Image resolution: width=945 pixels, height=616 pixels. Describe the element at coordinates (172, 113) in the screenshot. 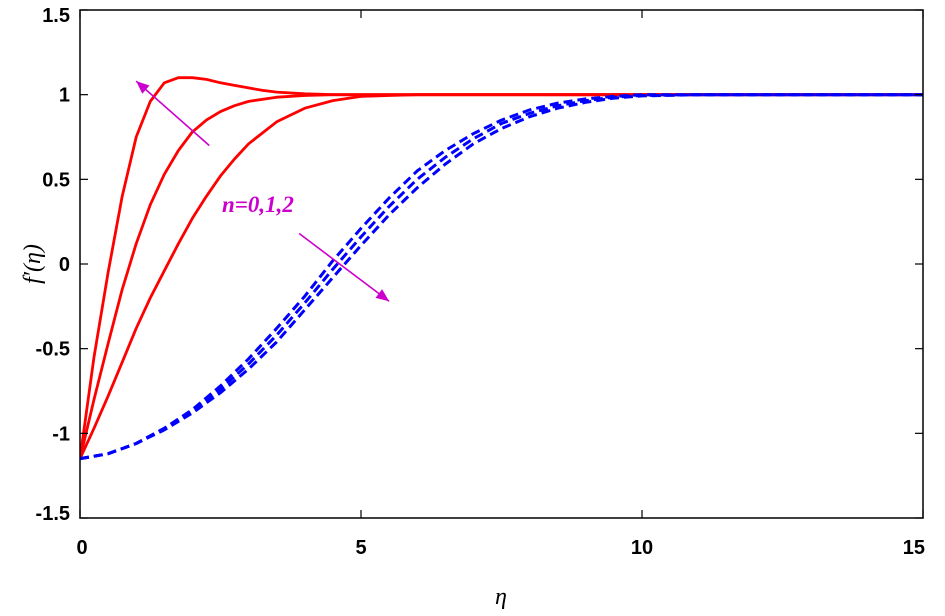

I see `annotation-arrow-up` at that location.